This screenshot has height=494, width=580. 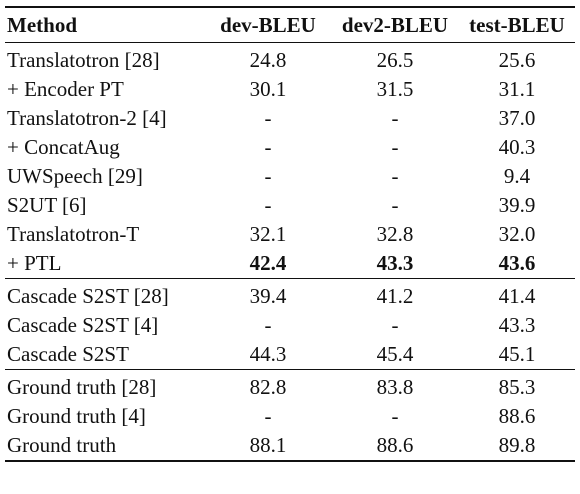 What do you see at coordinates (517, 60) in the screenshot?
I see `cell-test-bleu: 25.6` at bounding box center [517, 60].